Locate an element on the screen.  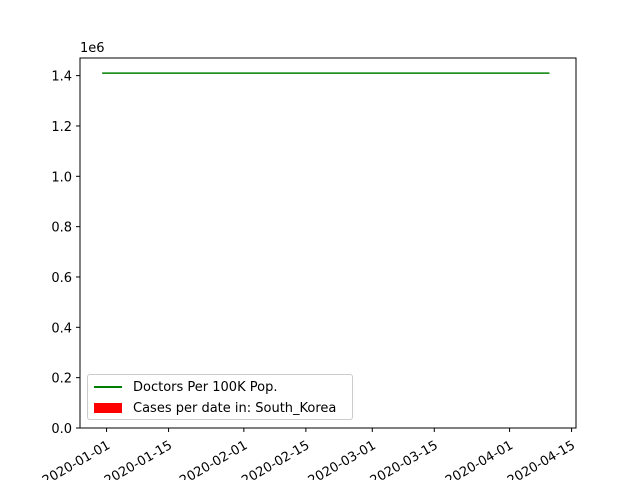
legend-label: Doctors Per 100K Pop. is located at coordinates (205, 387).